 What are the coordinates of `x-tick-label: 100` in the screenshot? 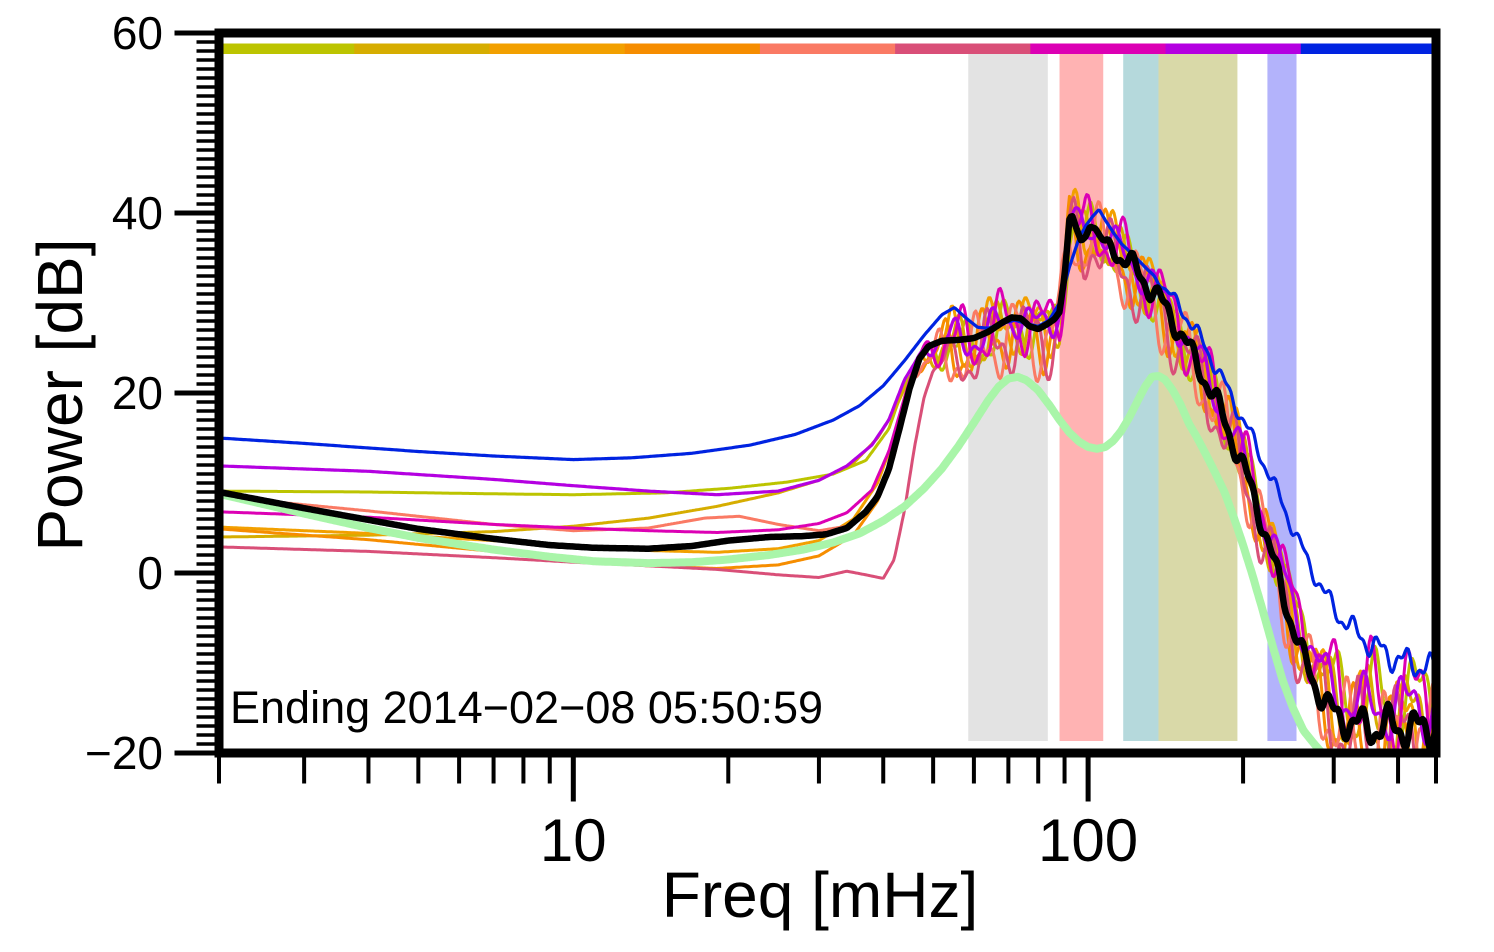 It's located at (1088, 840).